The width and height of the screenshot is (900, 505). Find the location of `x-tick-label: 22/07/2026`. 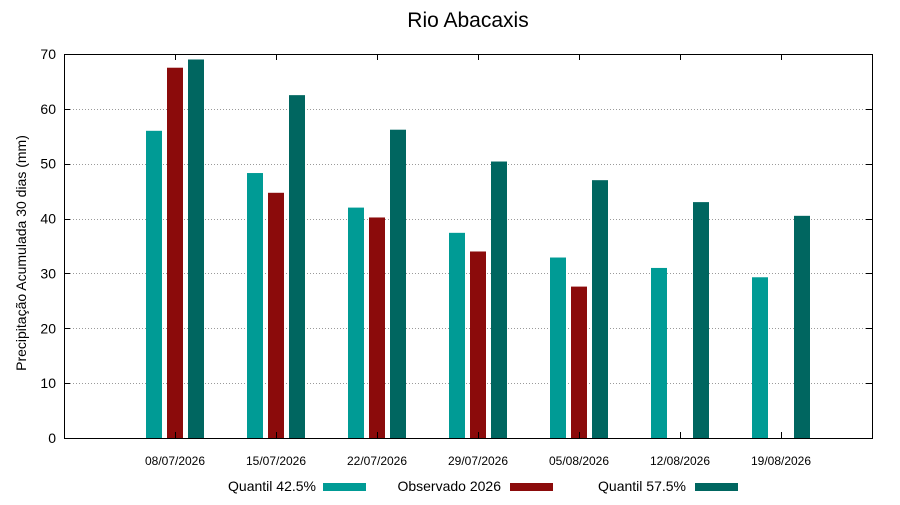

x-tick-label: 22/07/2026 is located at coordinates (377, 461).